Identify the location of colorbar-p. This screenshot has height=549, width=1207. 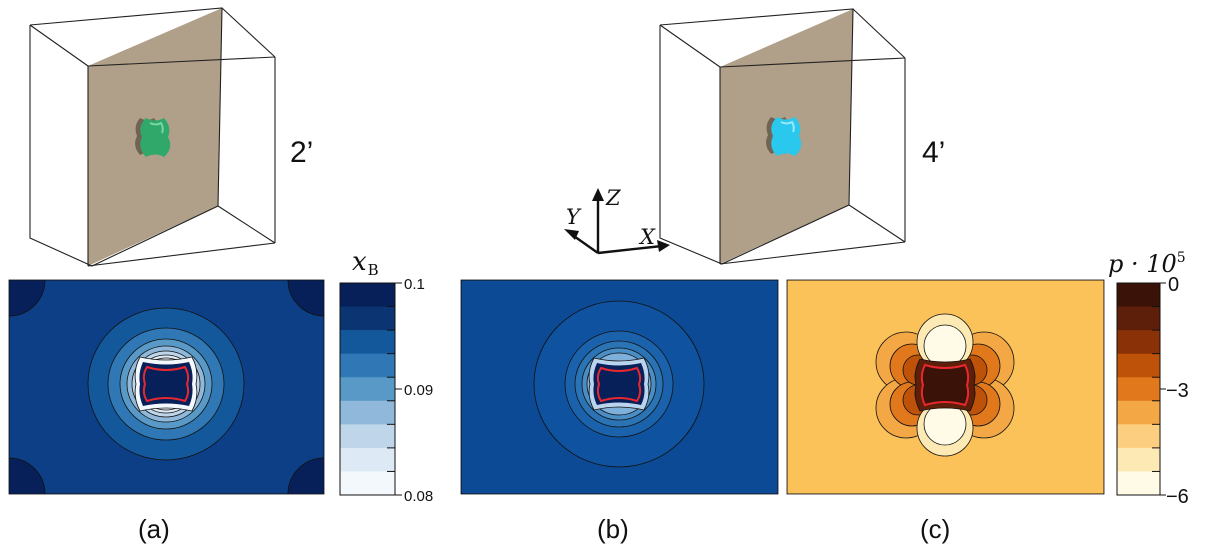
(1141, 389).